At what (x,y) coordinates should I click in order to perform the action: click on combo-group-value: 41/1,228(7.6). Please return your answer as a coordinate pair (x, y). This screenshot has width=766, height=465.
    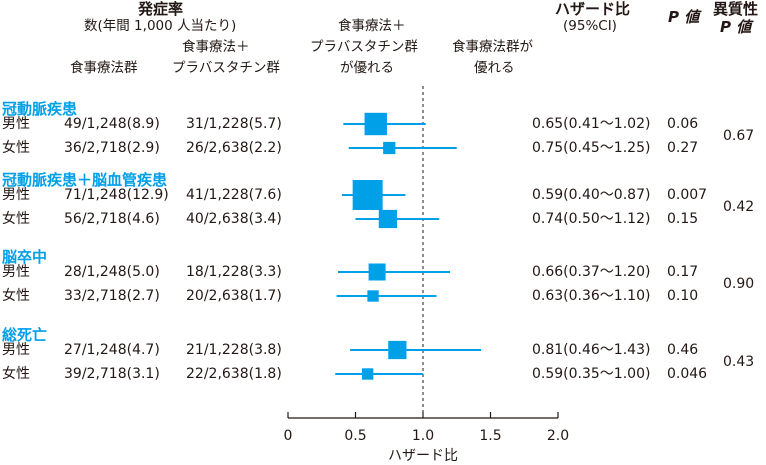
    Looking at the image, I should click on (234, 195).